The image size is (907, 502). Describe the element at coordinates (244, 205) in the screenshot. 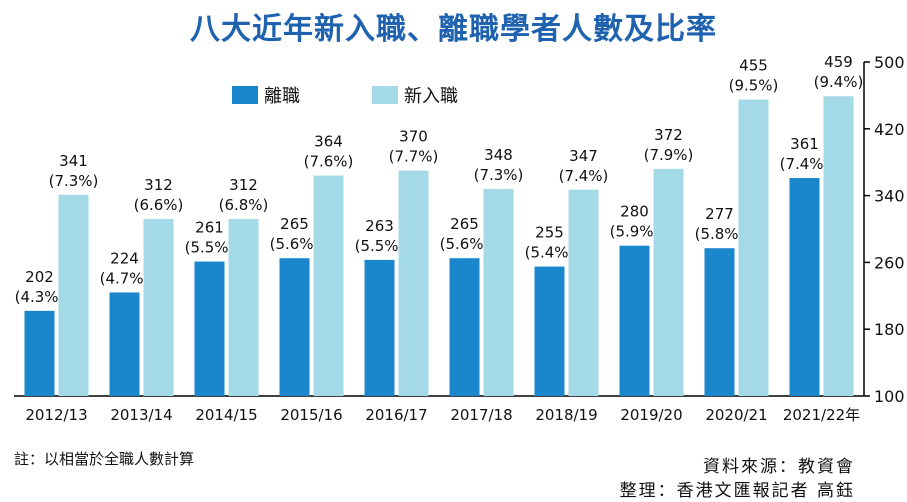

I see `rate-label-new: (6.8%)` at that location.